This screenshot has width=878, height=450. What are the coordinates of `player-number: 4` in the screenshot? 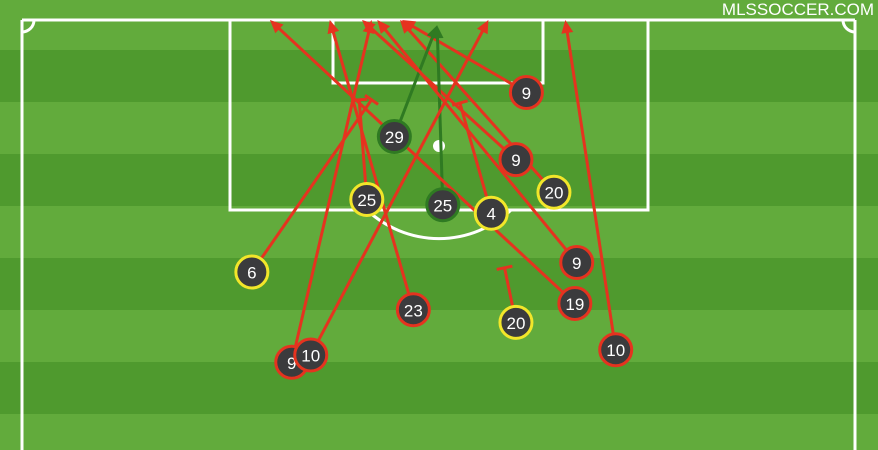 It's located at (491, 214).